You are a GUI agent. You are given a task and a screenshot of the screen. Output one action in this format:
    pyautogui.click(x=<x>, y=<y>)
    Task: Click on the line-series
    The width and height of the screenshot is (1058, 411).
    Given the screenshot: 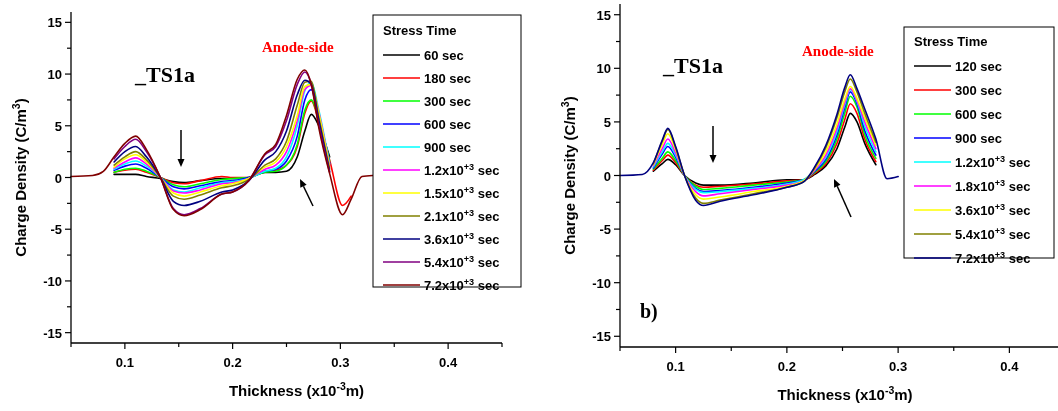 What is the action you would take?
    pyautogui.click(x=222, y=143)
    